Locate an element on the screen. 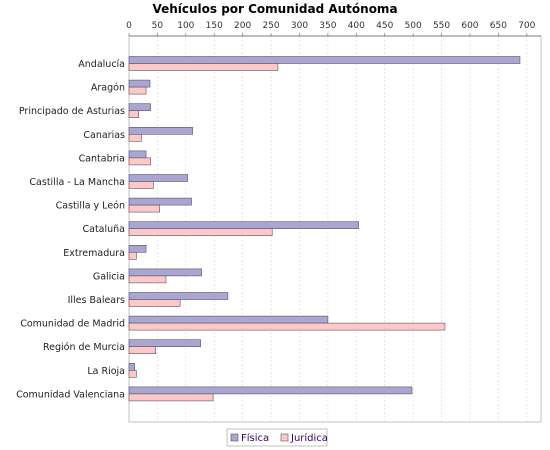 The height and width of the screenshot is (450, 550). legend: Física Jurídica is located at coordinates (277, 437).